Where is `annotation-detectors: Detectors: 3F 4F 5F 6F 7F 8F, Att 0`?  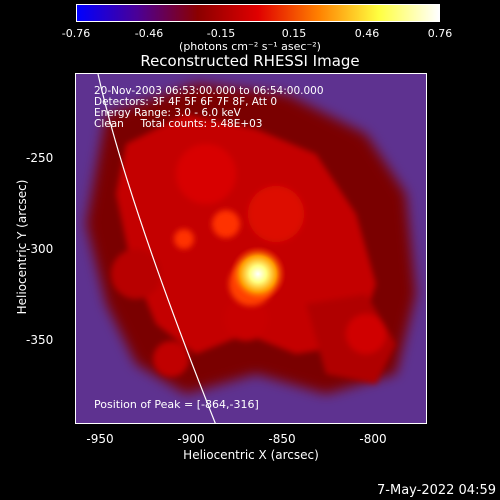
annotation-detectors: Detectors: 3F 4F 5F 6F 7F 8F, Att 0 is located at coordinates (186, 102).